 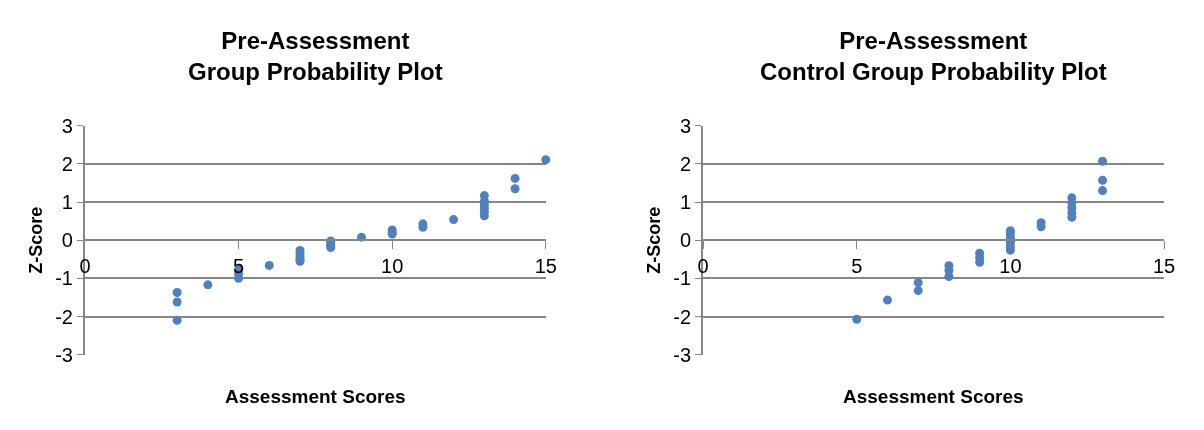 What do you see at coordinates (315, 56) in the screenshot?
I see `chart-title: Pre-Assessment Group Probability Plot` at bounding box center [315, 56].